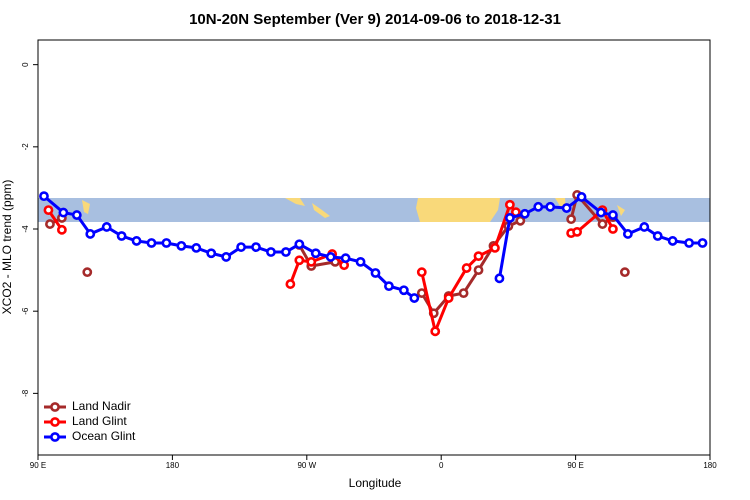 Image resolution: width=750 pixels, height=500 pixels. Describe the element at coordinates (25, 393) in the screenshot. I see `y-tick-label: -8` at that location.